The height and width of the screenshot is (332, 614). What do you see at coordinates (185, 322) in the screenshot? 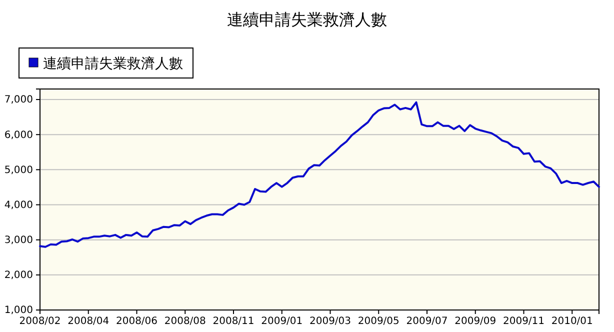
I see `x-tick-label: 2008/08` at bounding box center [185, 322].